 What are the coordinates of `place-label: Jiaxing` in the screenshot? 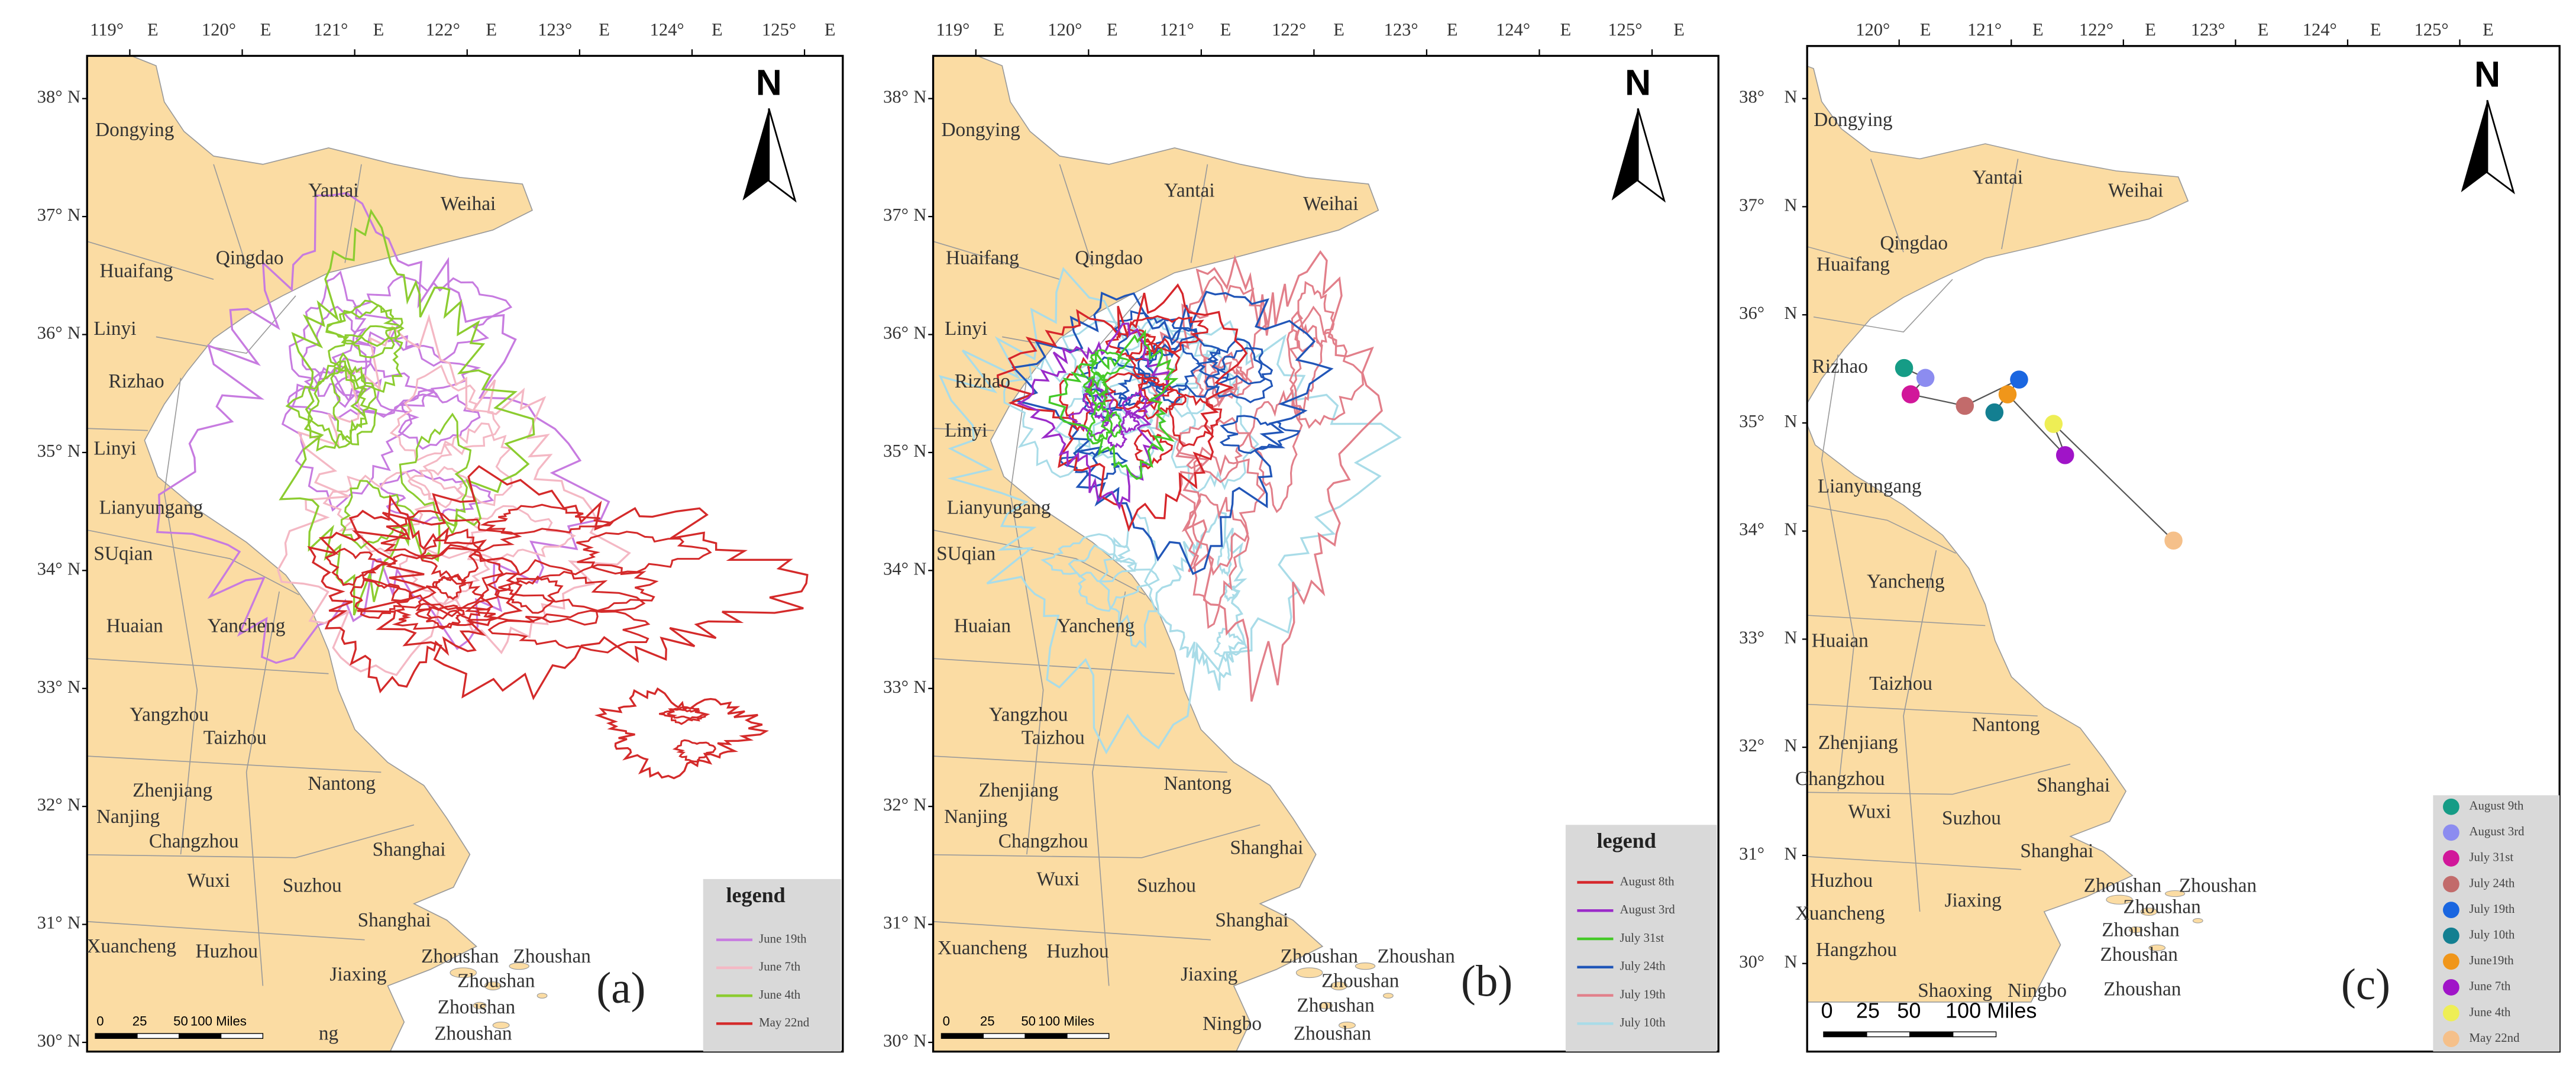 It's located at (1973, 900).